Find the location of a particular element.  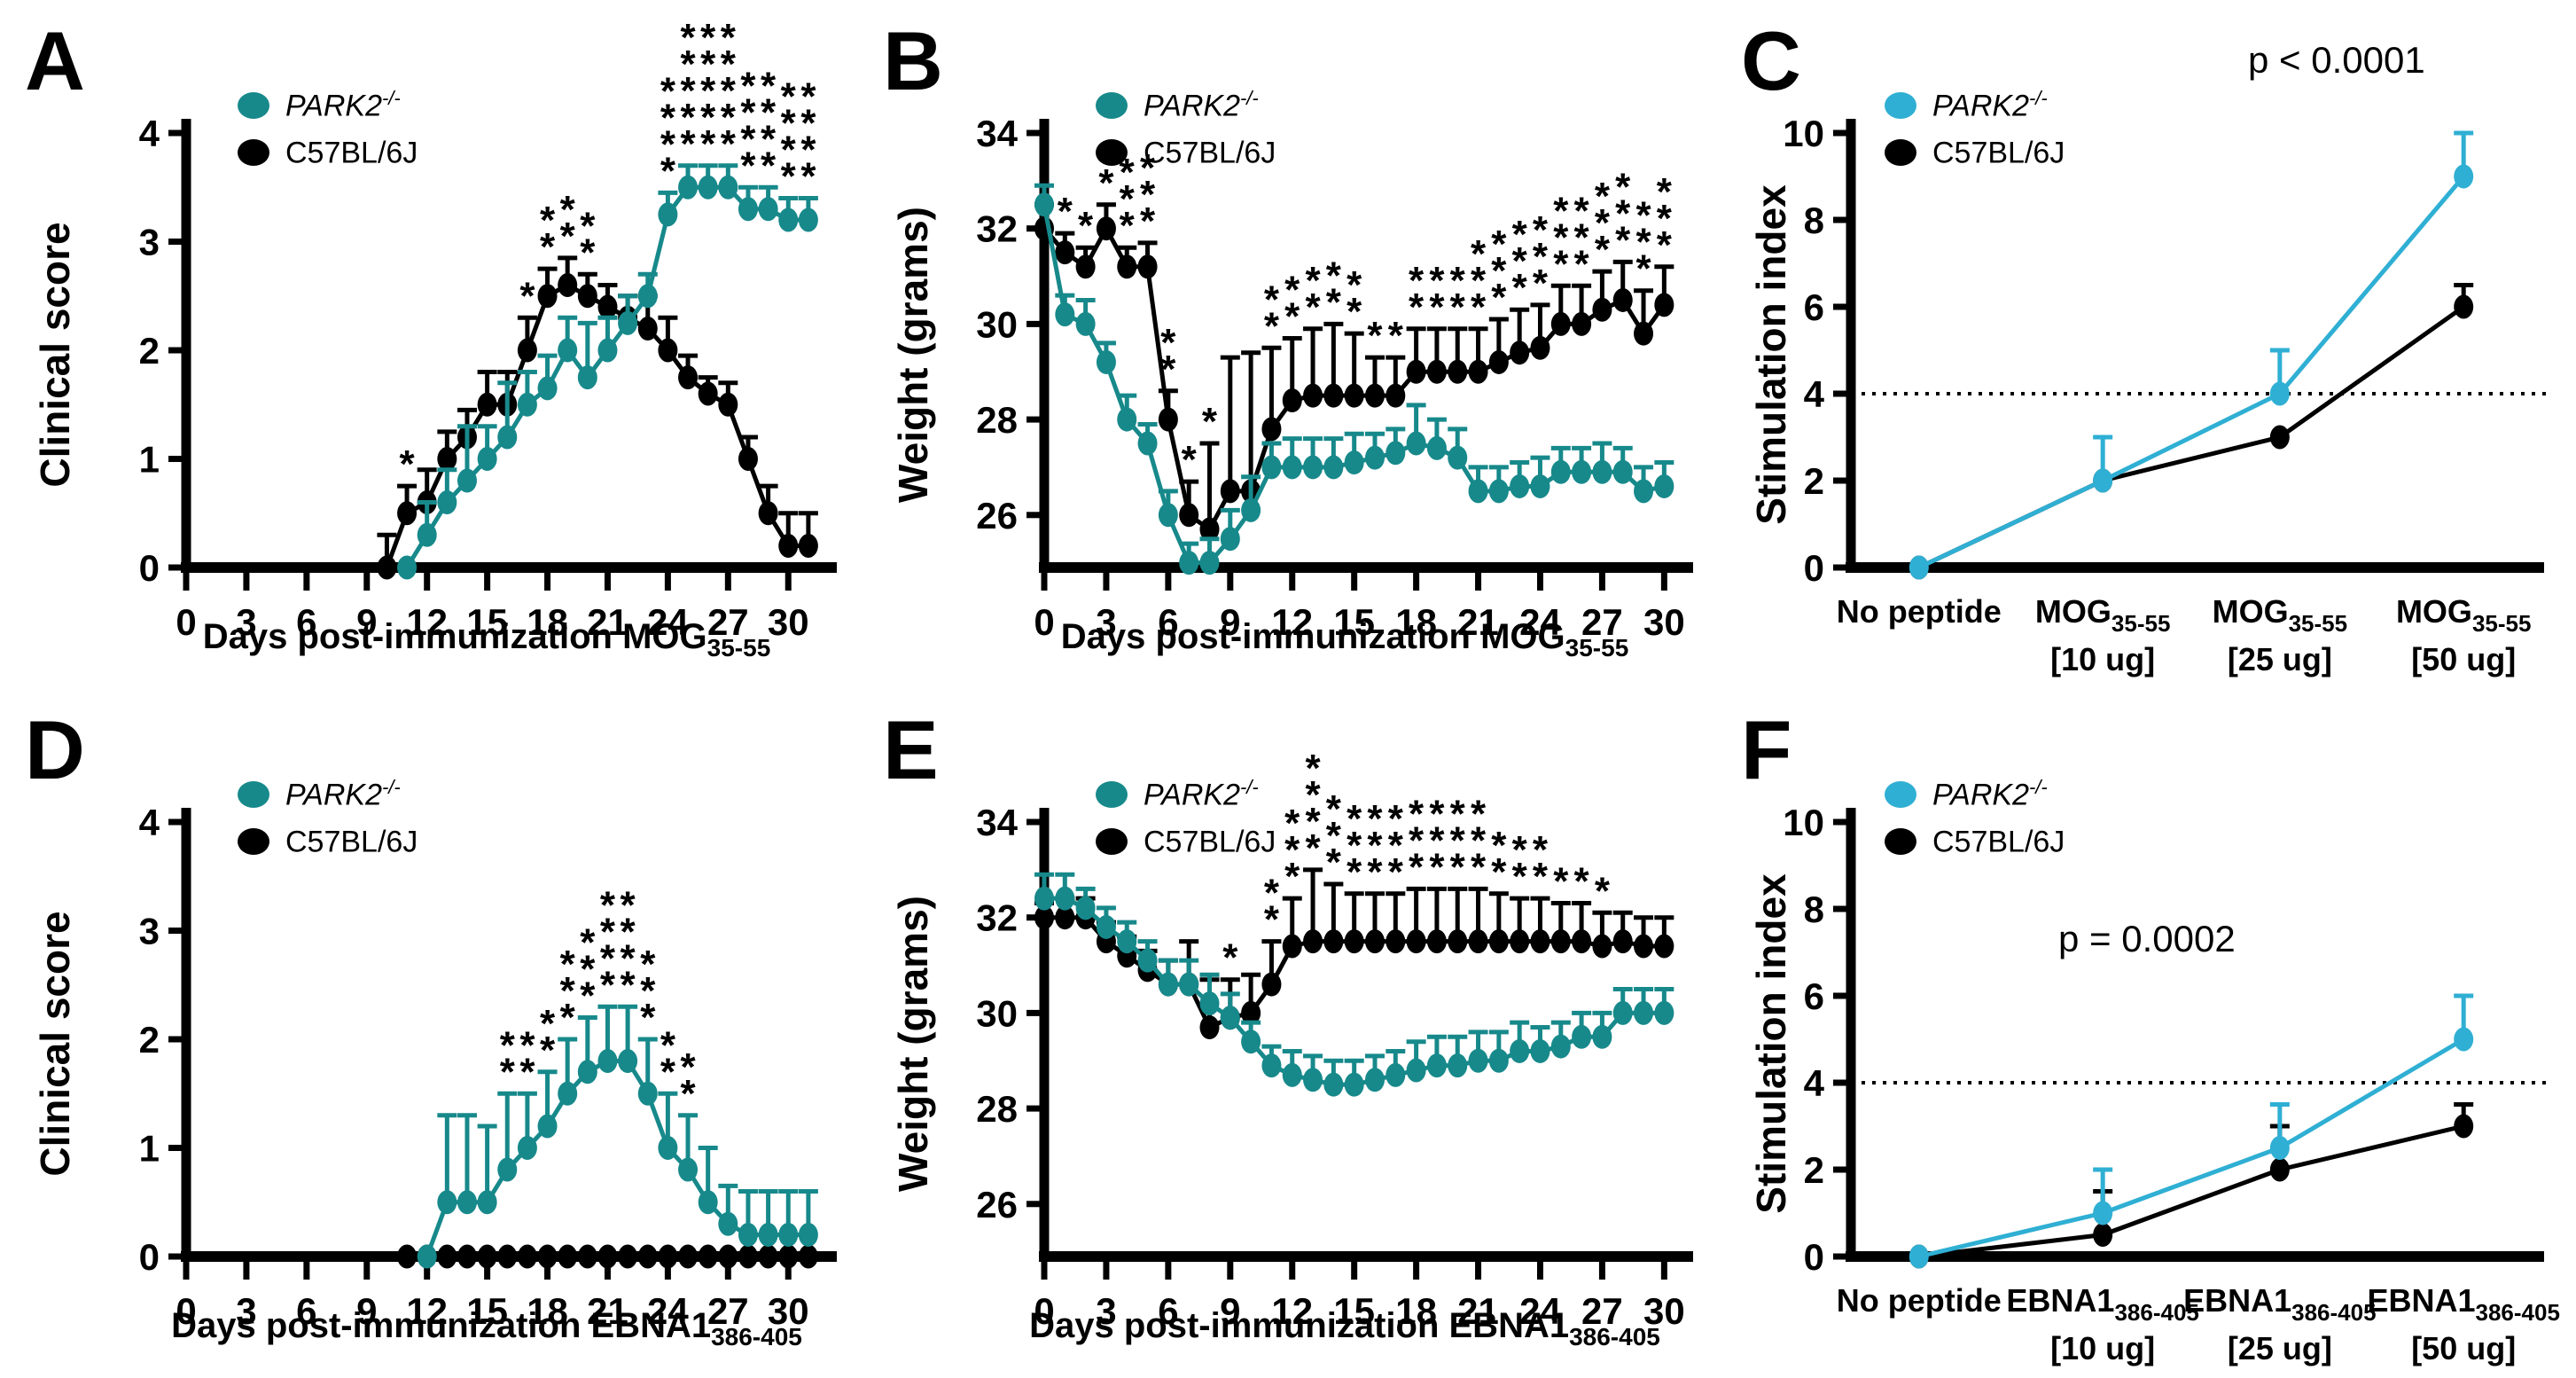

svg-text: MOG35-55 is located at coordinates (2464, 615).